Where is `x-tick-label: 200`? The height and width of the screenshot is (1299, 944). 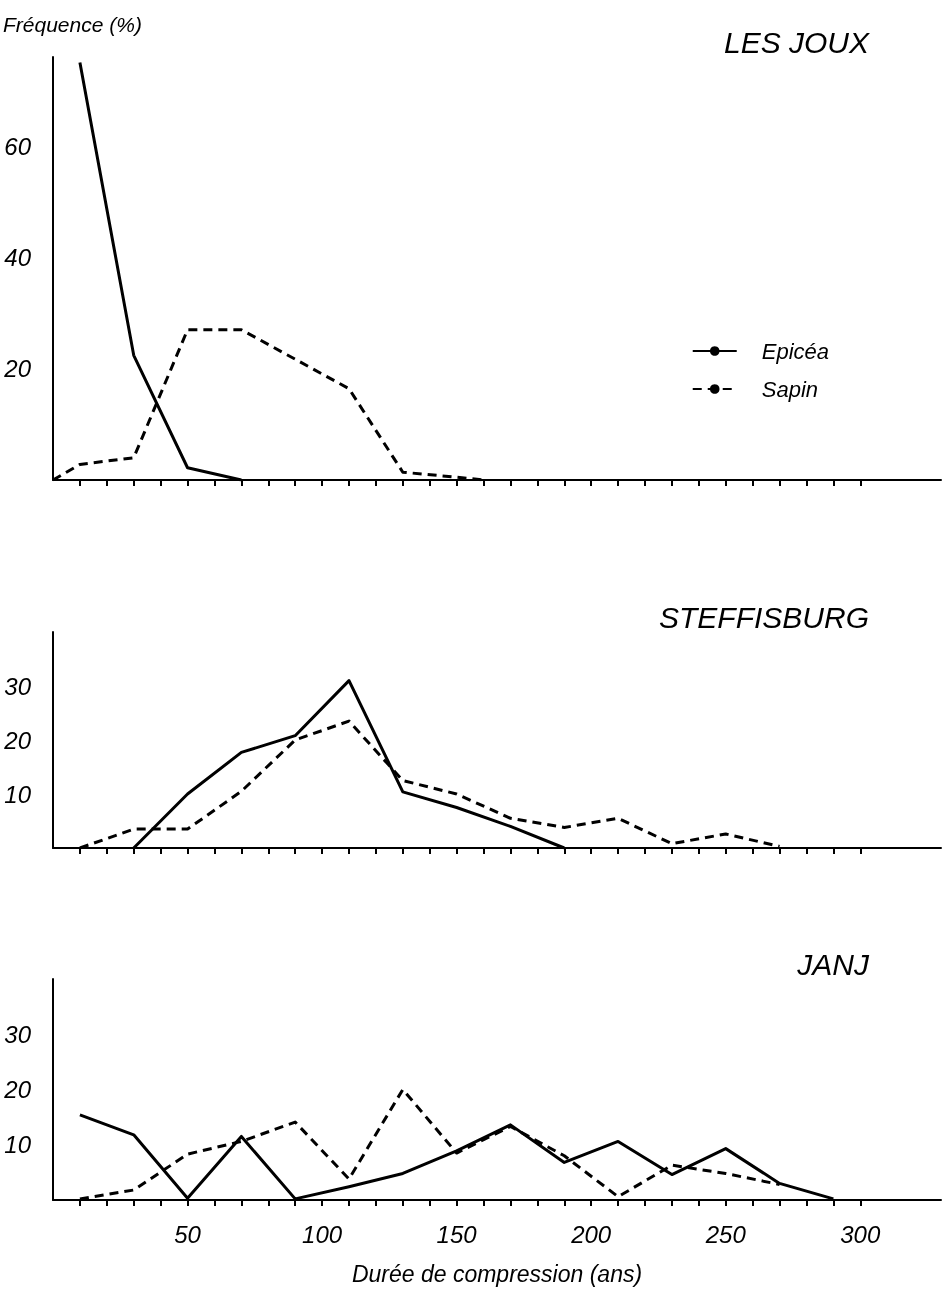
x-tick-label: 200 is located at coordinates (591, 1234).